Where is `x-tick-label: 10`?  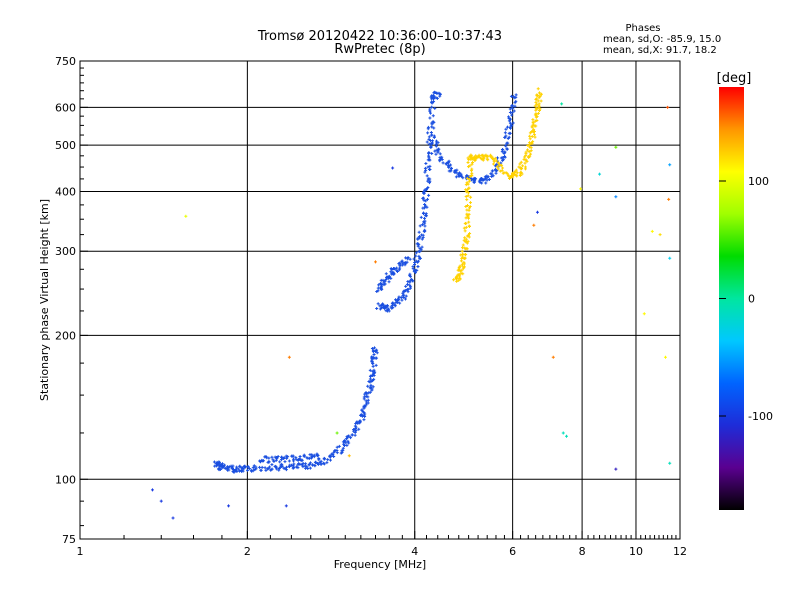 x-tick-label: 10 is located at coordinates (636, 551).